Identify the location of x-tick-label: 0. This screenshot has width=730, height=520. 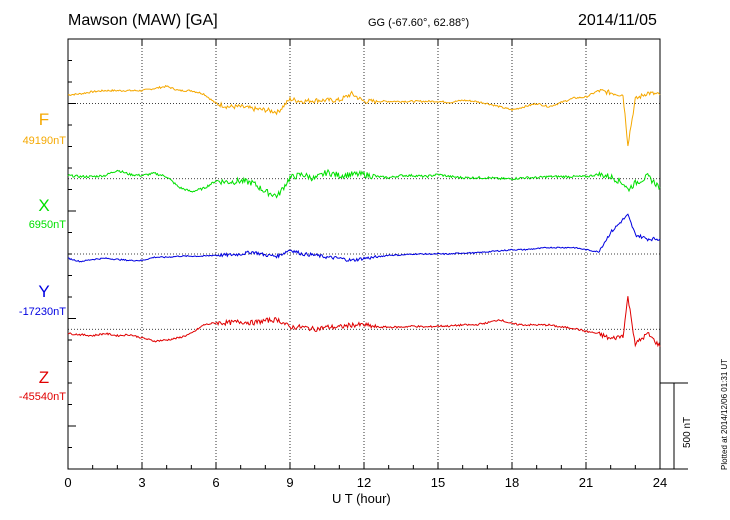
(67, 482).